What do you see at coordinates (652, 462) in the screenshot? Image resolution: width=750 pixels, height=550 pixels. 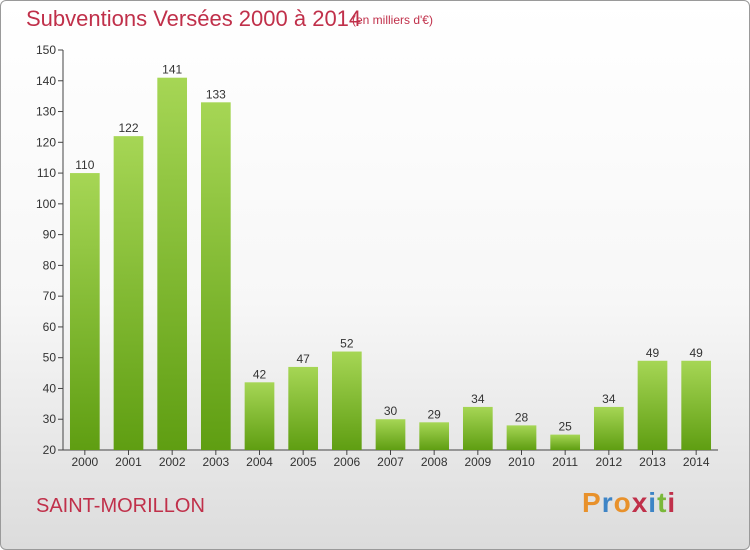 I see `x-tick-label-2013: 2013` at bounding box center [652, 462].